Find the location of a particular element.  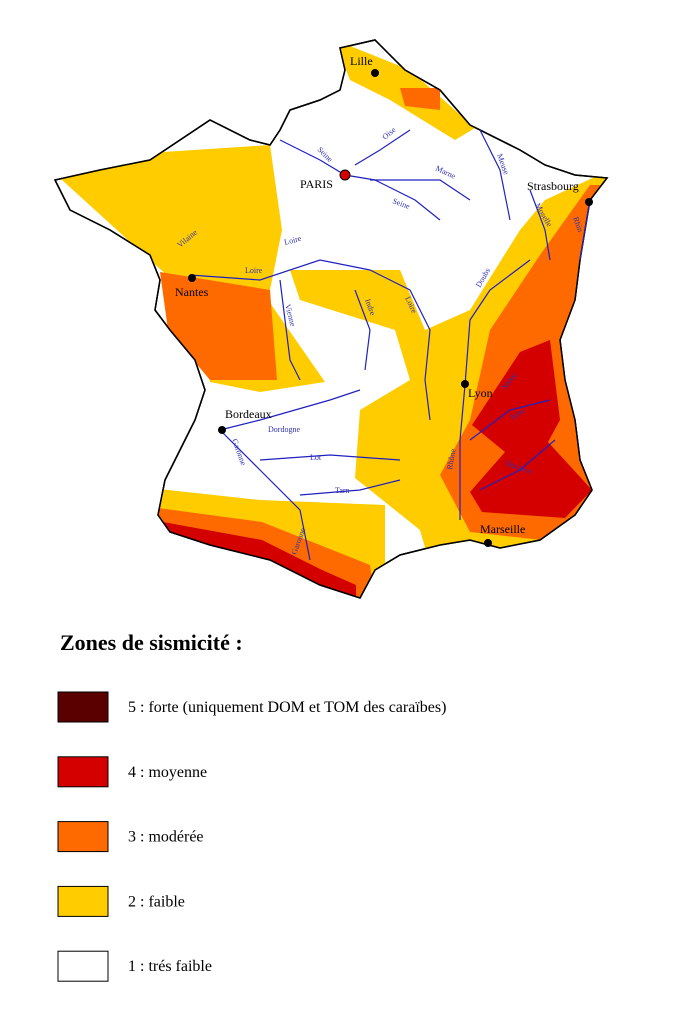

city-label: Lyon is located at coordinates (480, 393).